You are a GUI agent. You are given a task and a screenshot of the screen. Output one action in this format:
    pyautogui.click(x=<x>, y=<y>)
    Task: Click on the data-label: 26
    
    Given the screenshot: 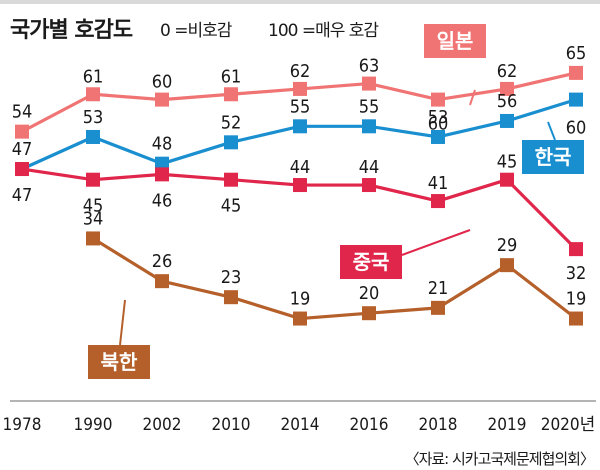 What is the action you would take?
    pyautogui.click(x=162, y=261)
    